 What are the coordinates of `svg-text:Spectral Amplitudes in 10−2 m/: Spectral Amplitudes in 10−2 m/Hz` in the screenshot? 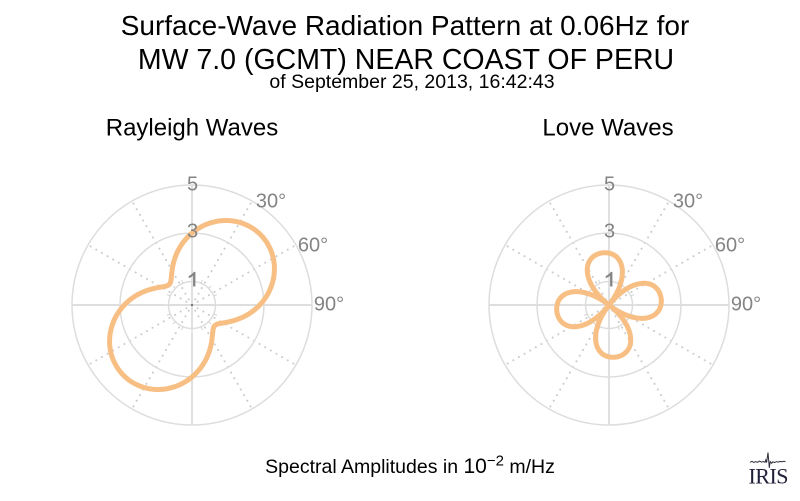 It's located at (410, 466).